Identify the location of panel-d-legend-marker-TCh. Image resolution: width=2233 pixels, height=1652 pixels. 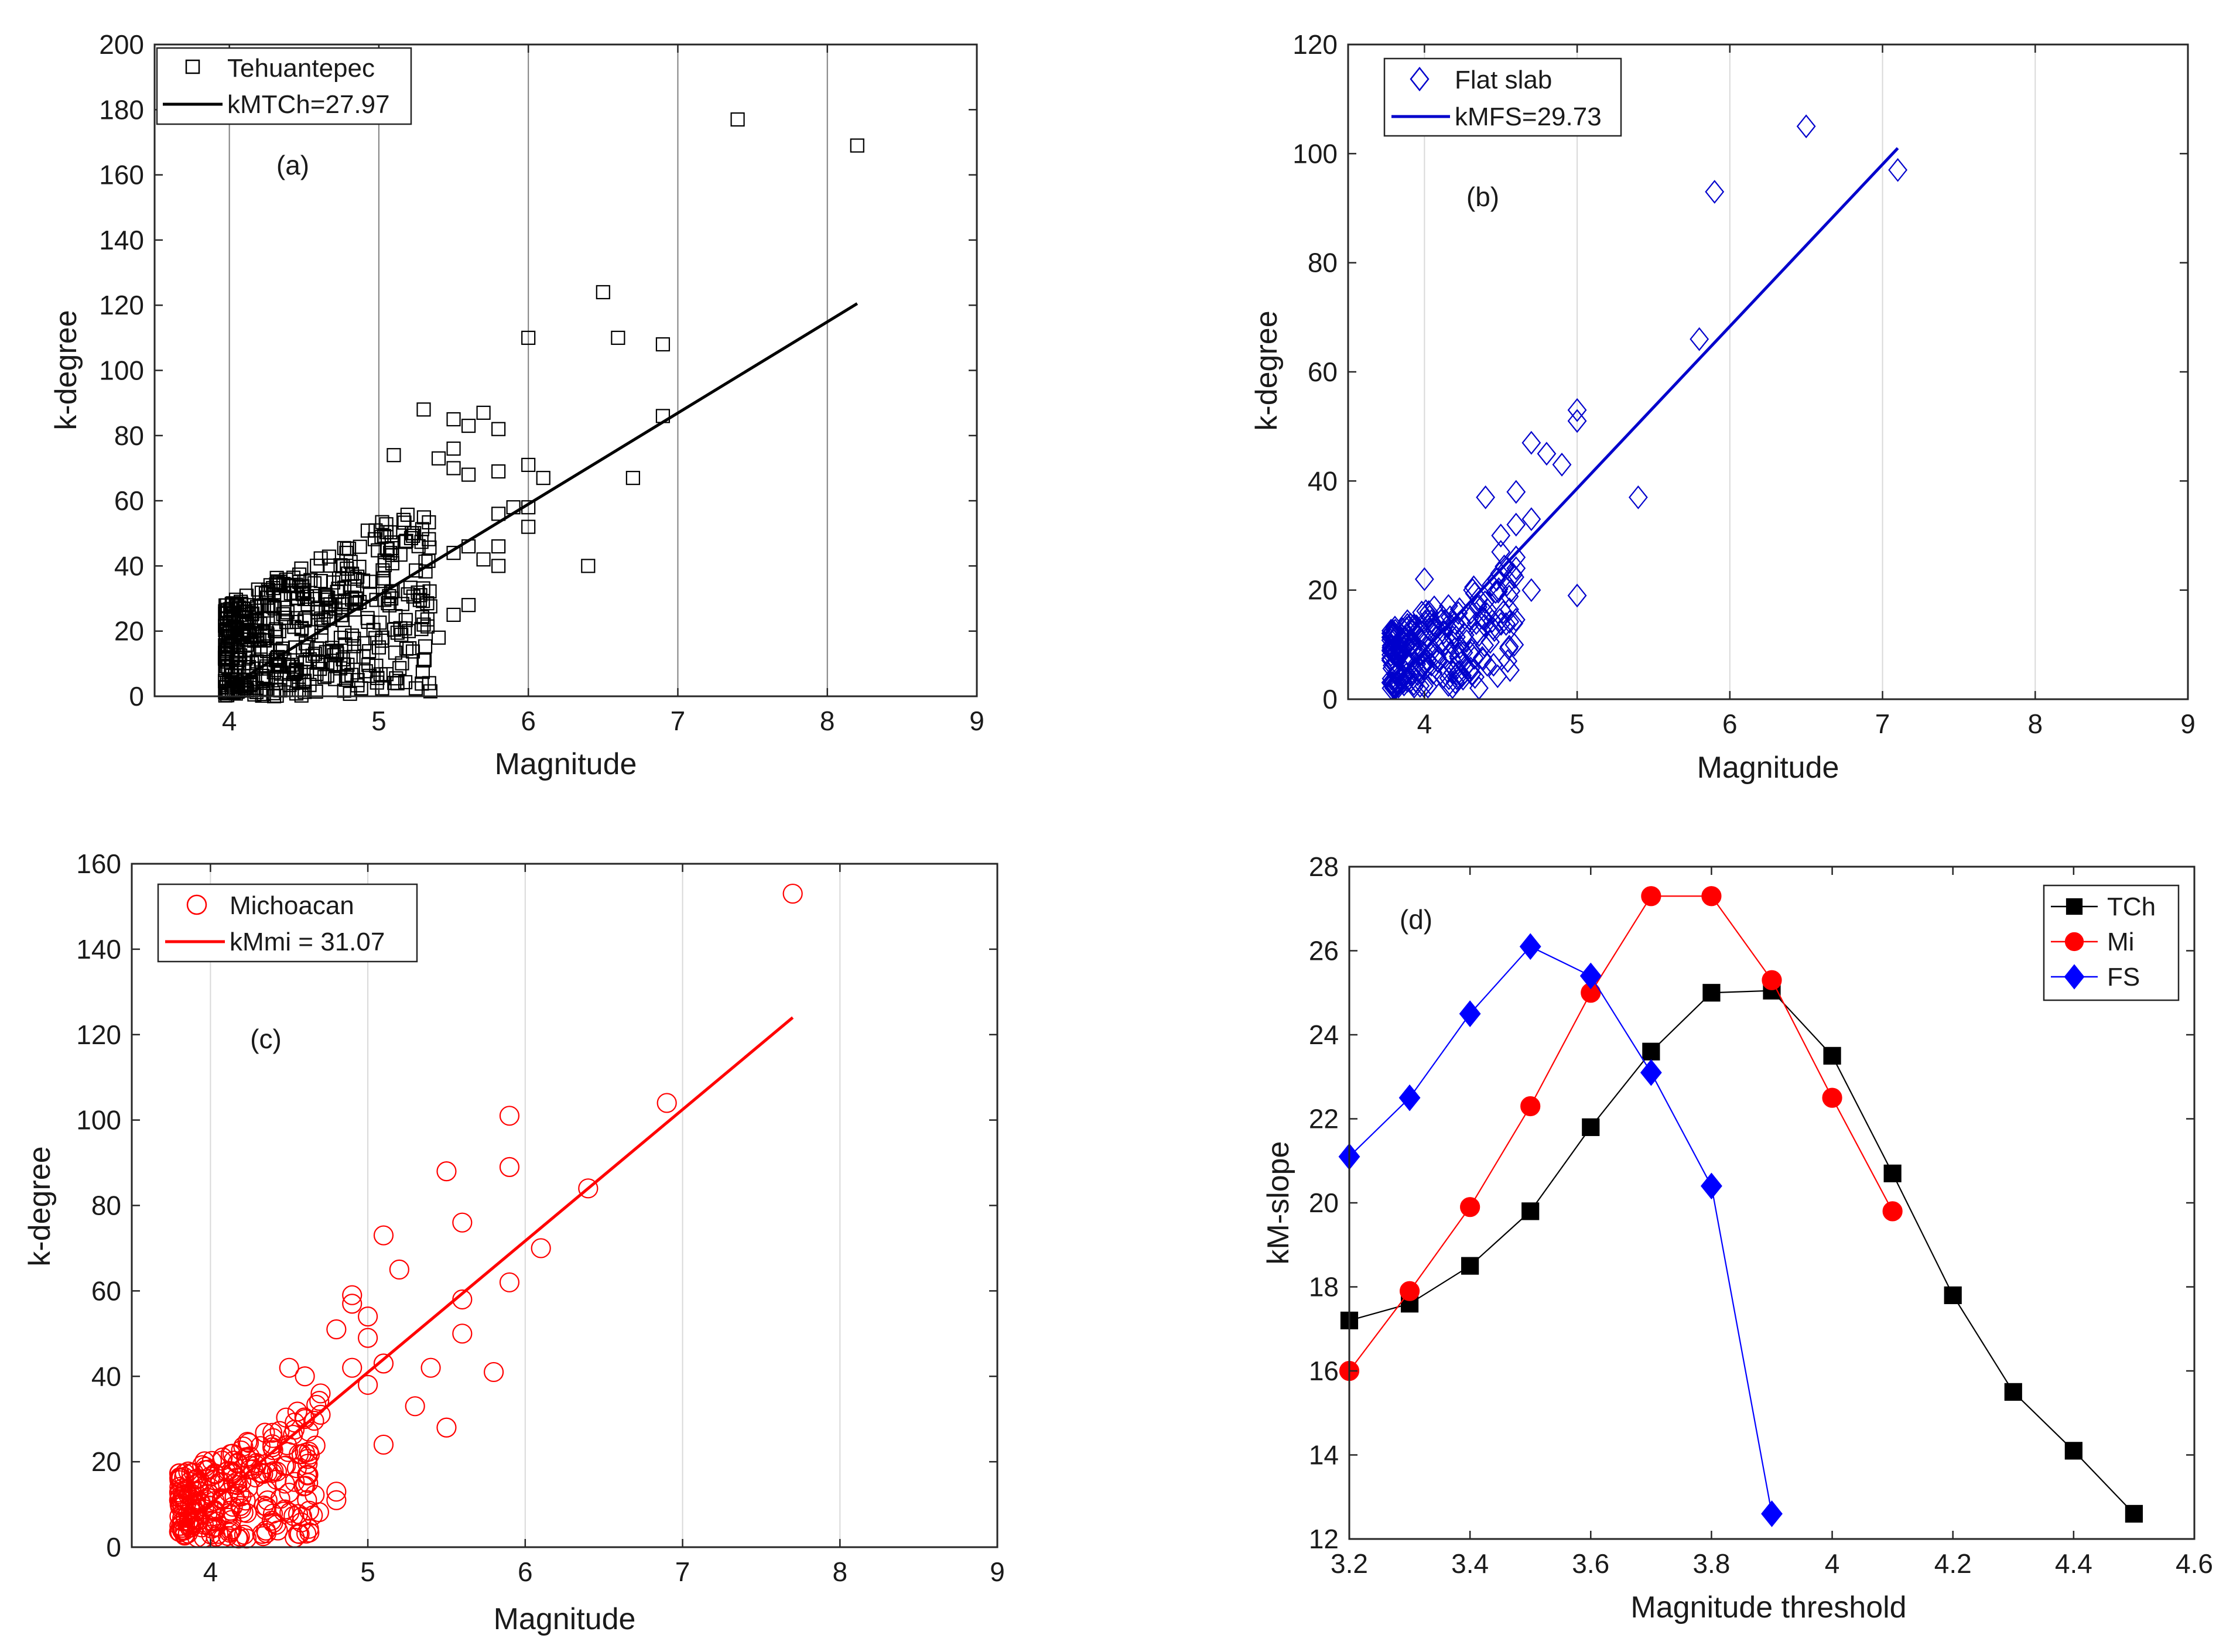
(2074, 906).